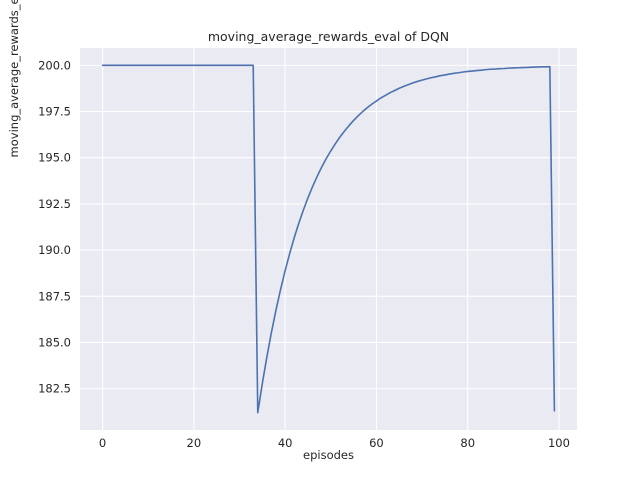 The height and width of the screenshot is (480, 640). What do you see at coordinates (14, 79) in the screenshot?
I see `y-axis-label: moving_average_rewards_eval` at bounding box center [14, 79].